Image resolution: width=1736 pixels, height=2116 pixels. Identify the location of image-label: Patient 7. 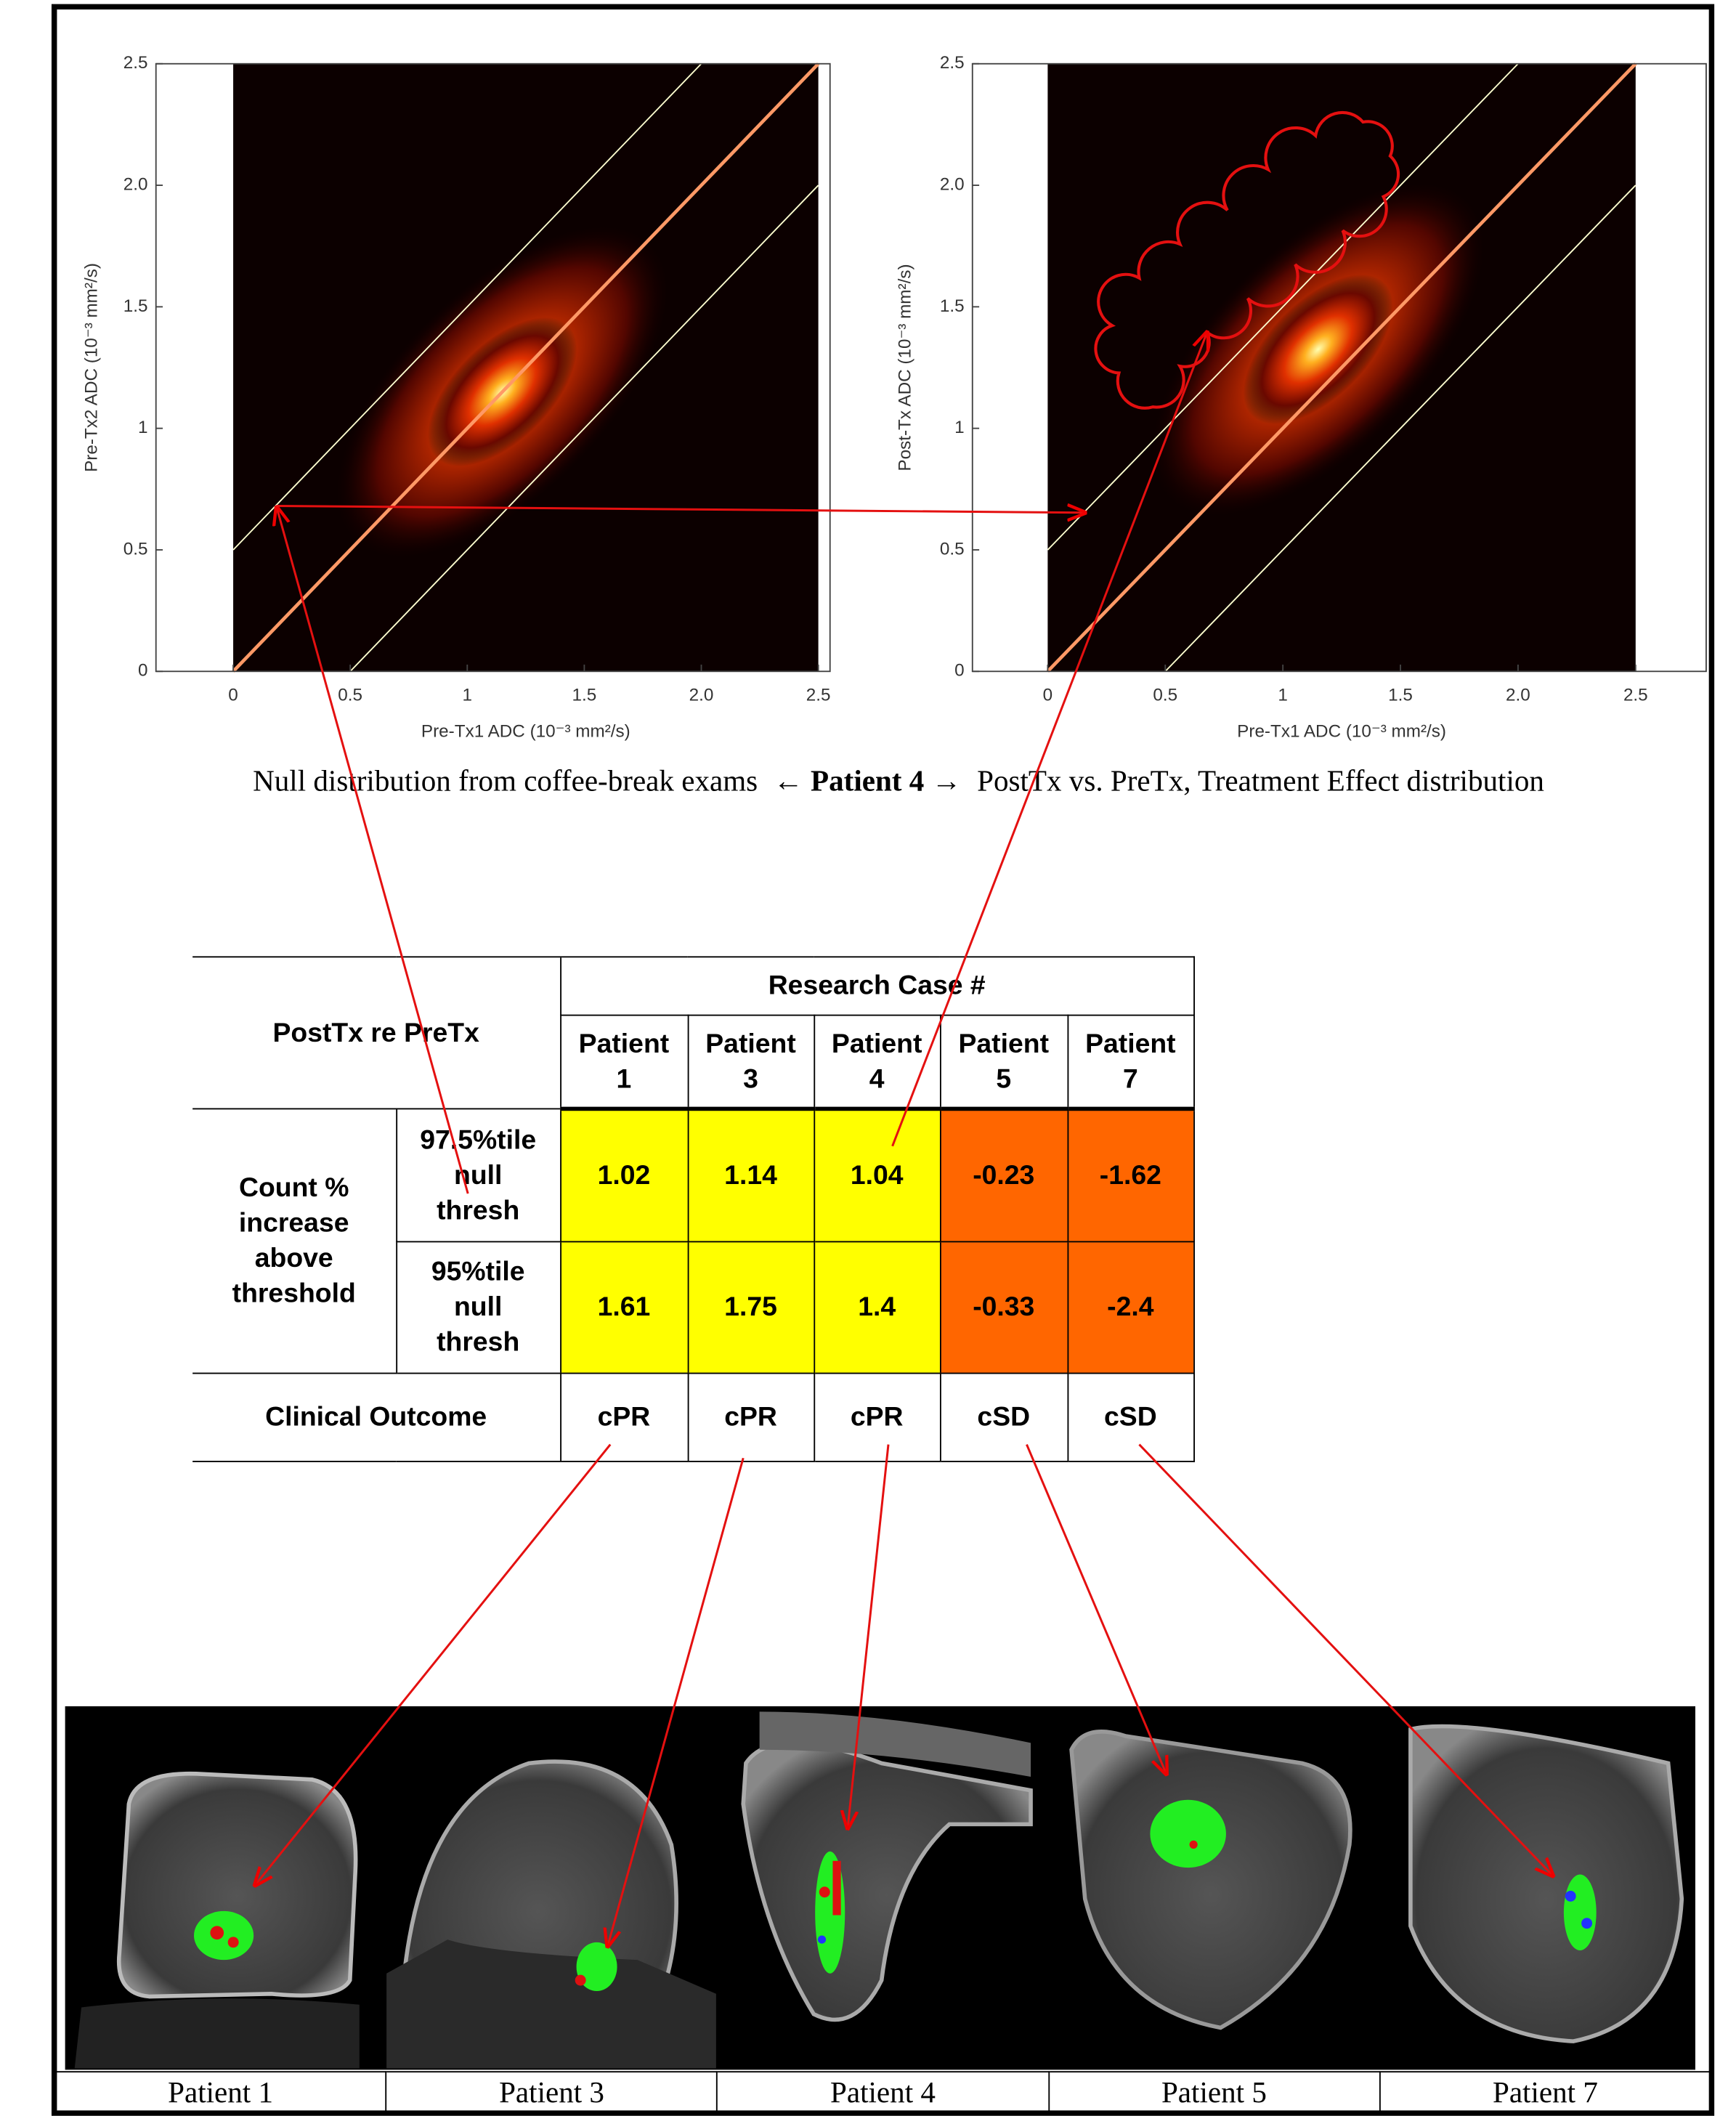
(1545, 2093).